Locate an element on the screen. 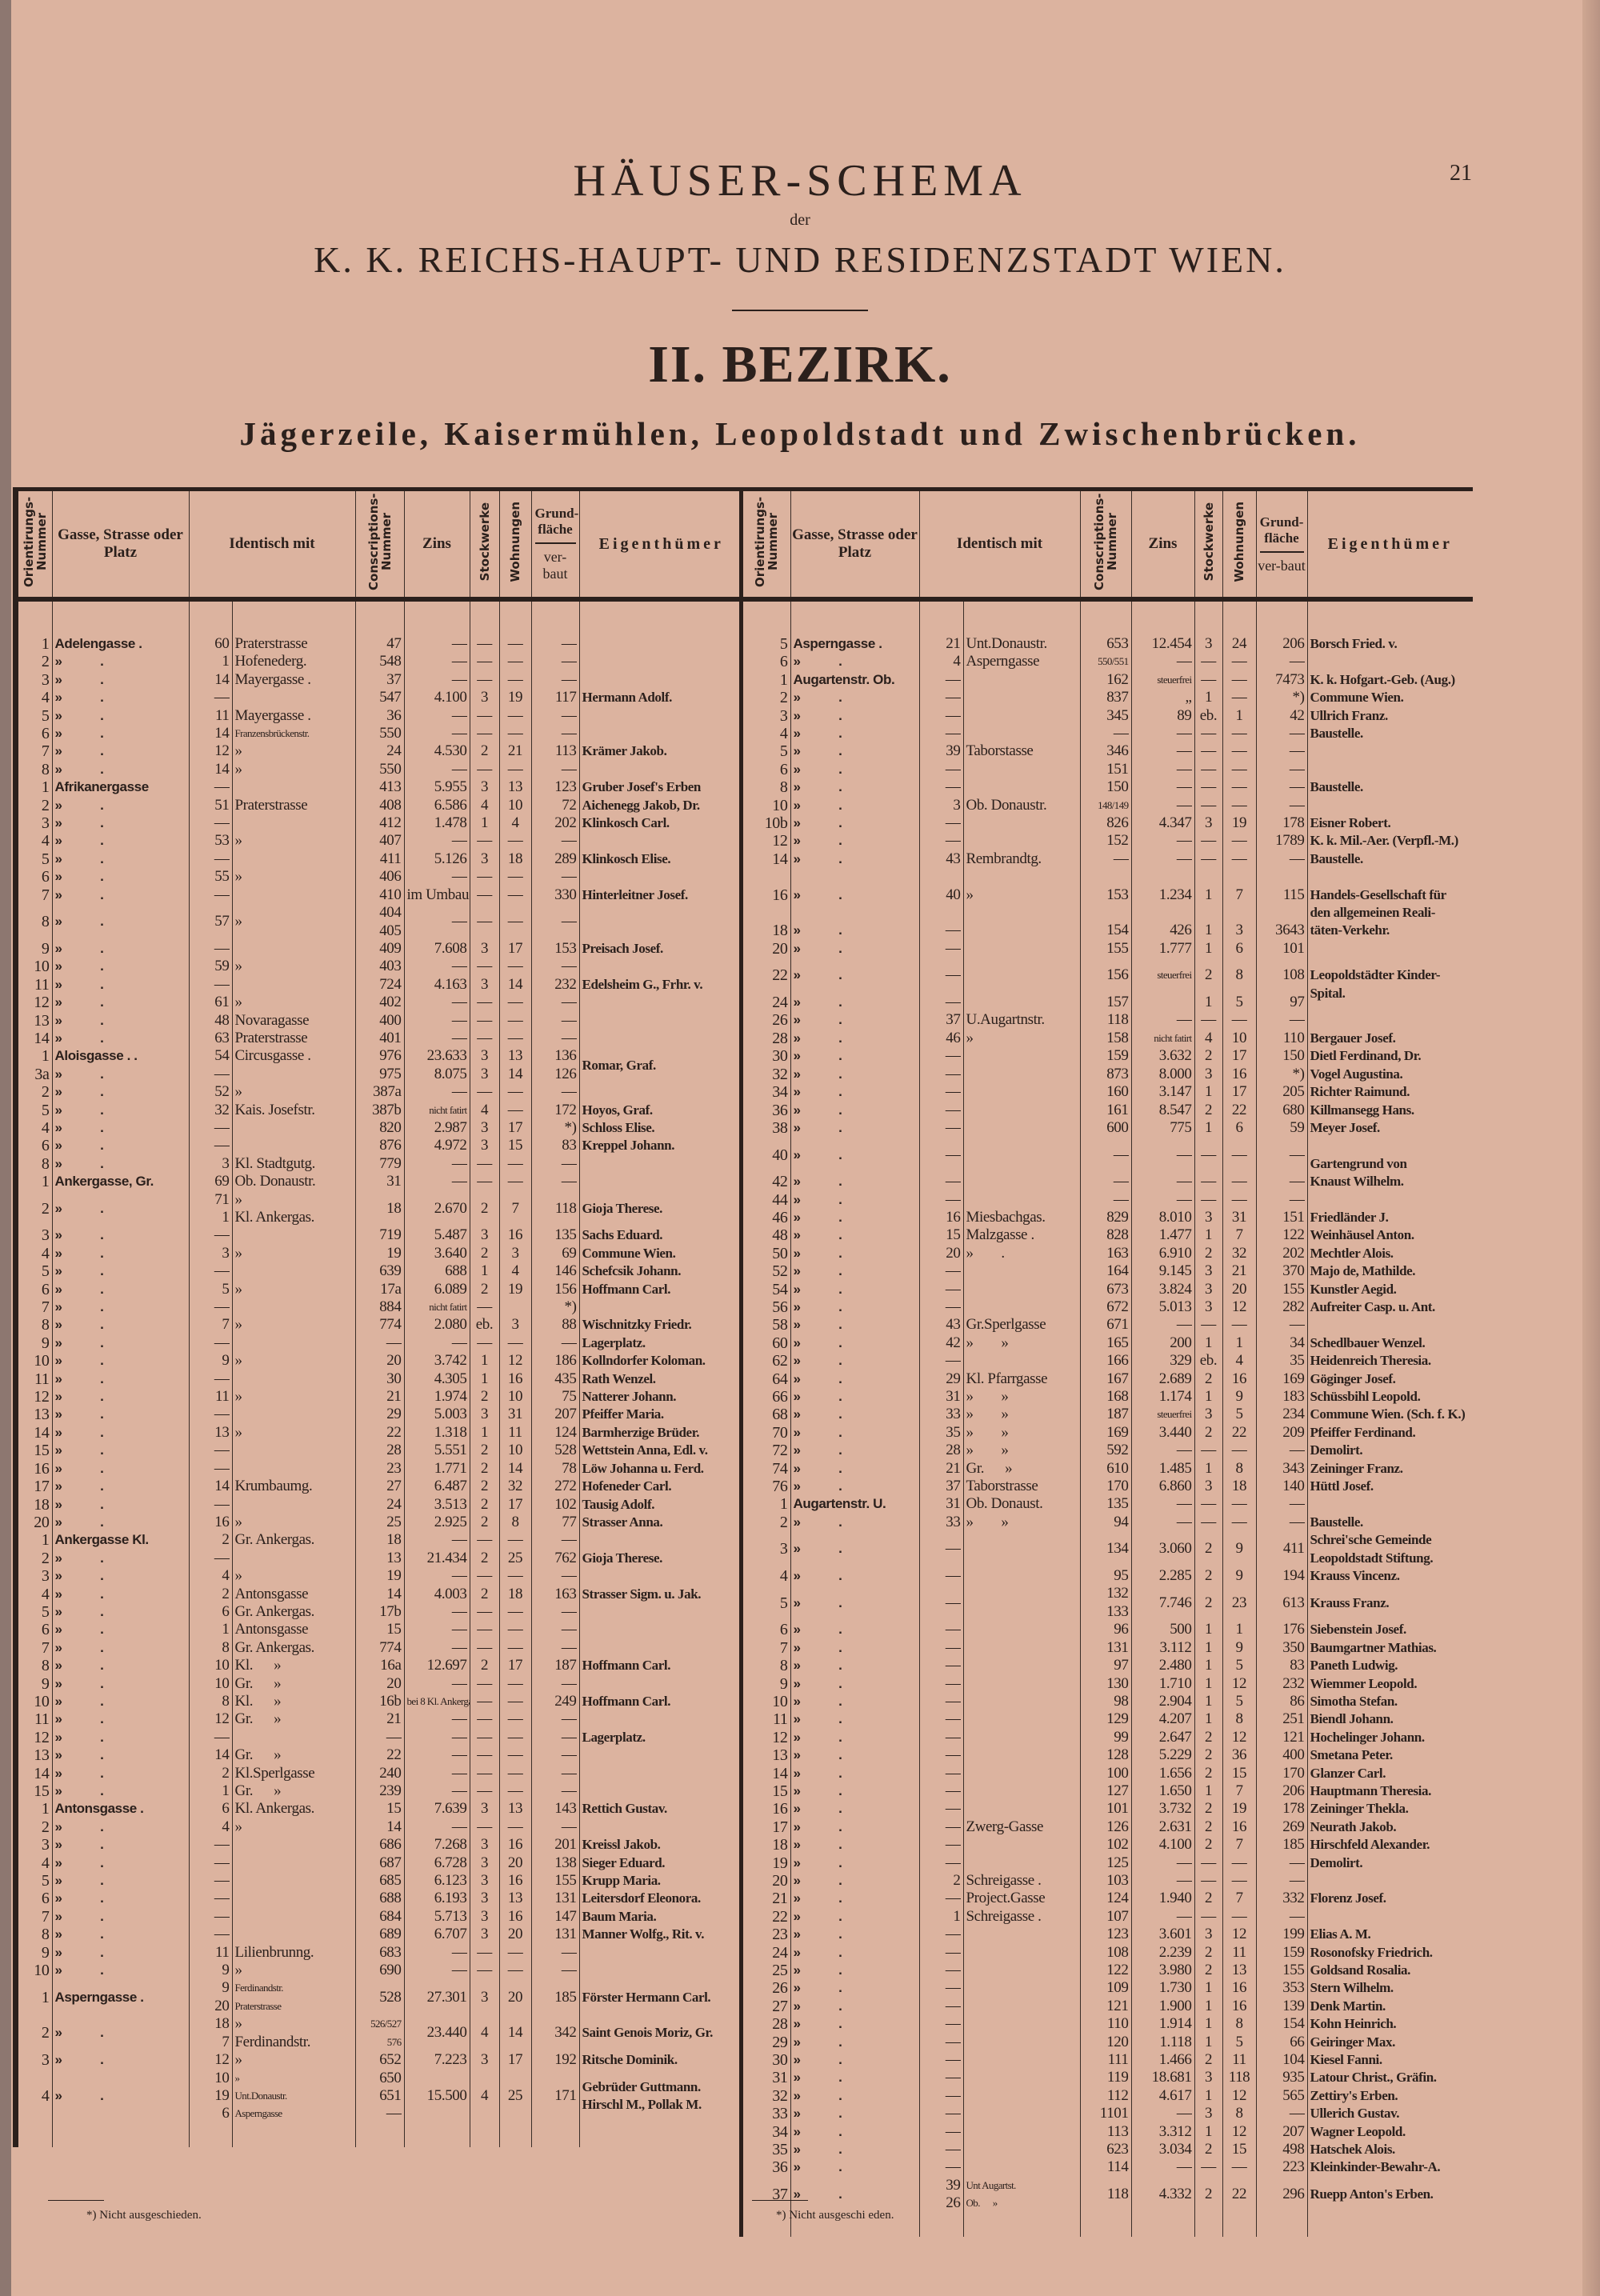 Image resolution: width=1600 pixels, height=2296 pixels. cell-zins: 21.434 is located at coordinates (436, 1558).